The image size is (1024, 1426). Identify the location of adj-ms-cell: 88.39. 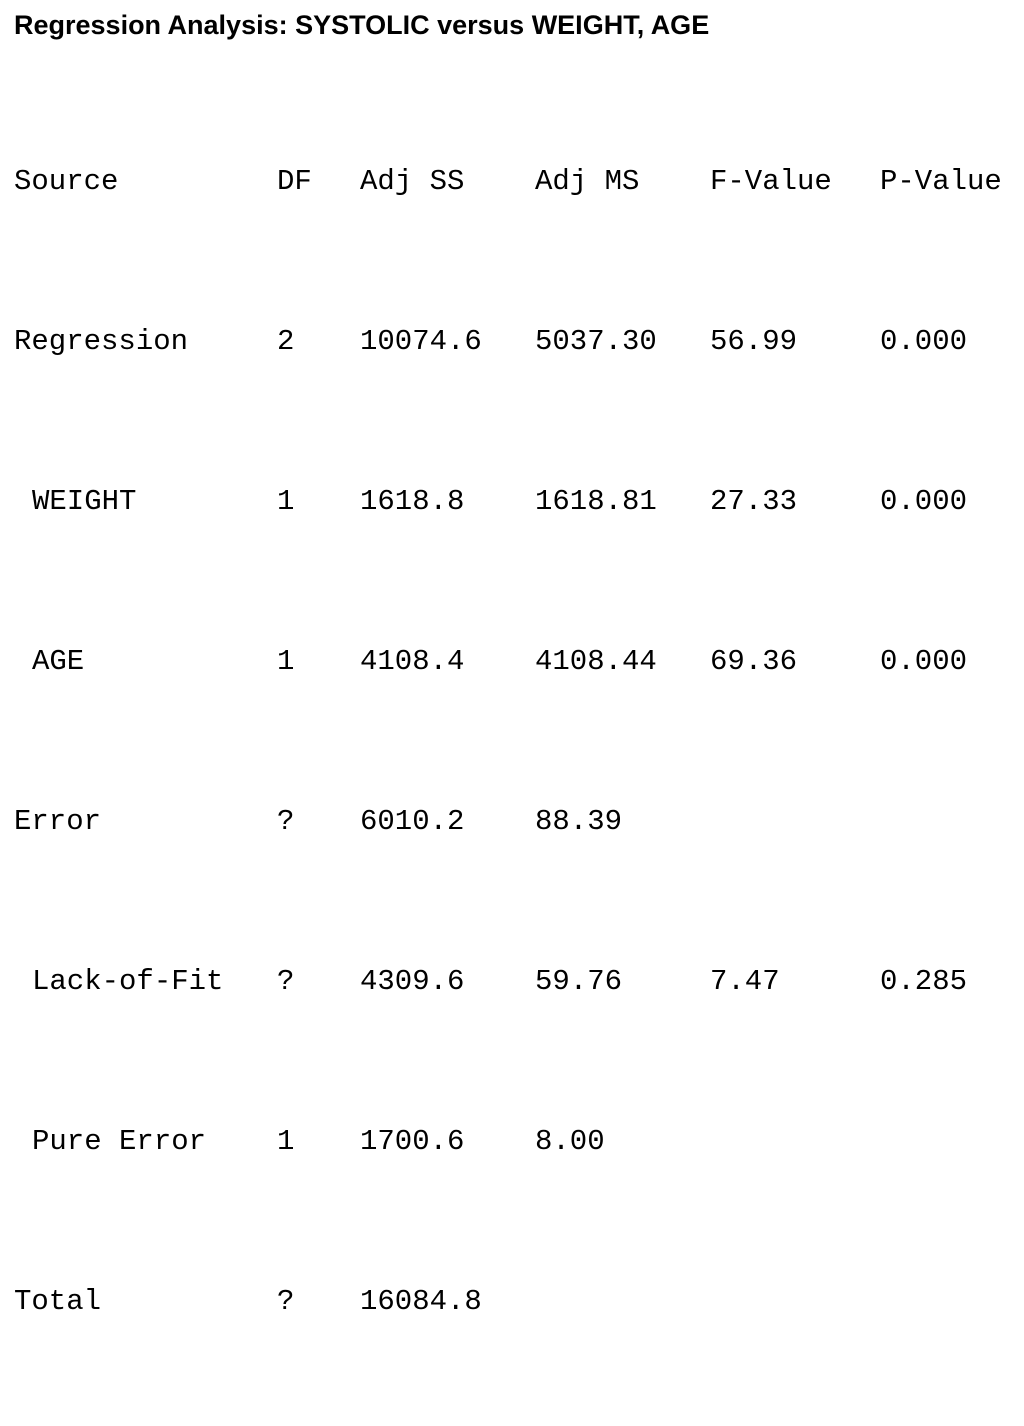
(579, 821).